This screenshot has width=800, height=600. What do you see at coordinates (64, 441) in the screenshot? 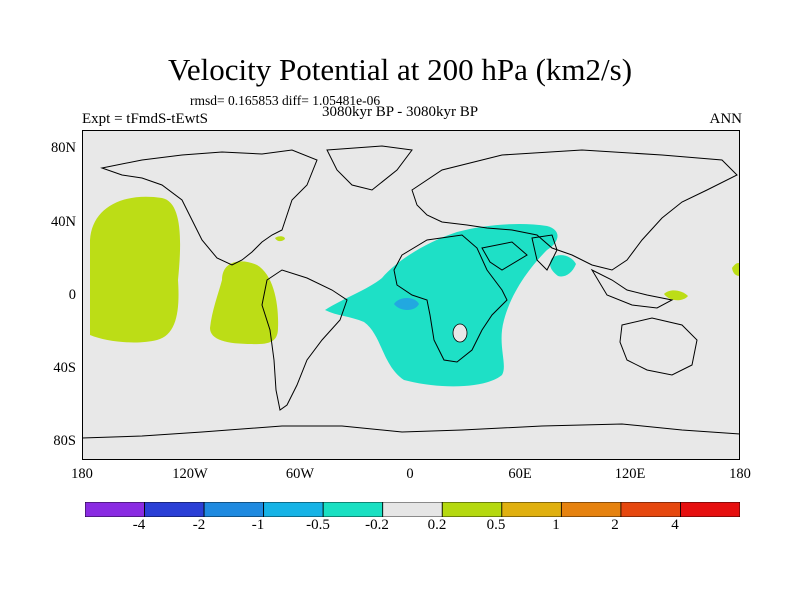
I see `lat-label-80s: 80S` at bounding box center [64, 441].